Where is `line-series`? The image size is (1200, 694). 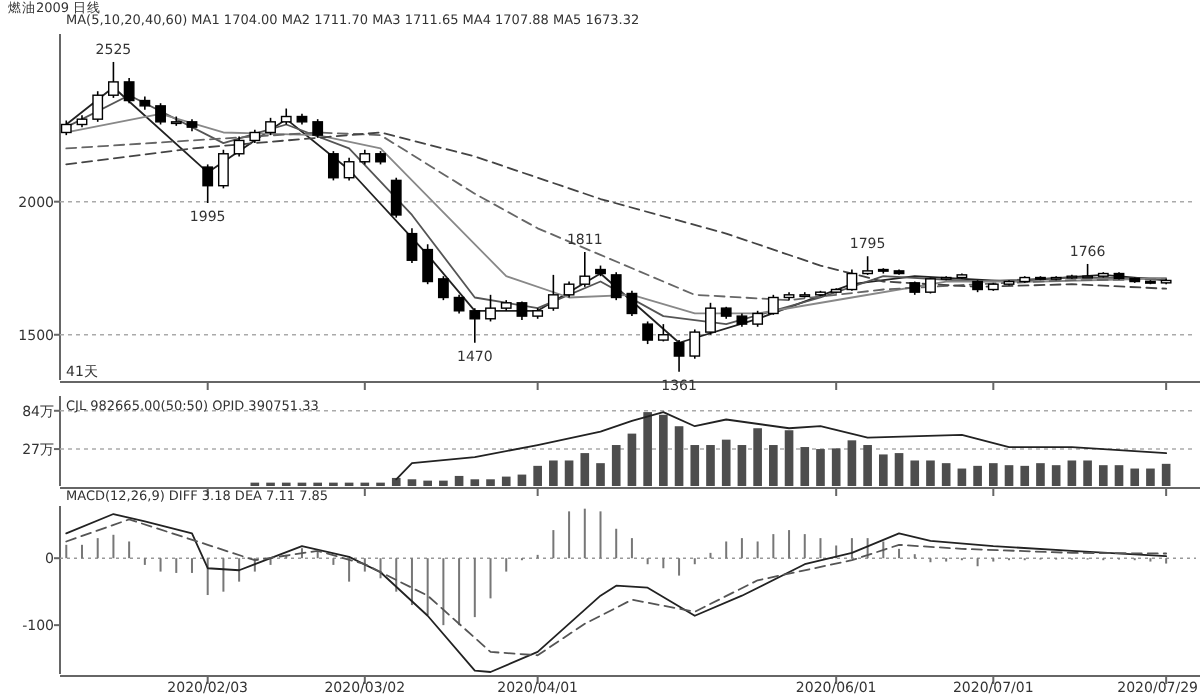
line-series is located at coordinates (781, 446).